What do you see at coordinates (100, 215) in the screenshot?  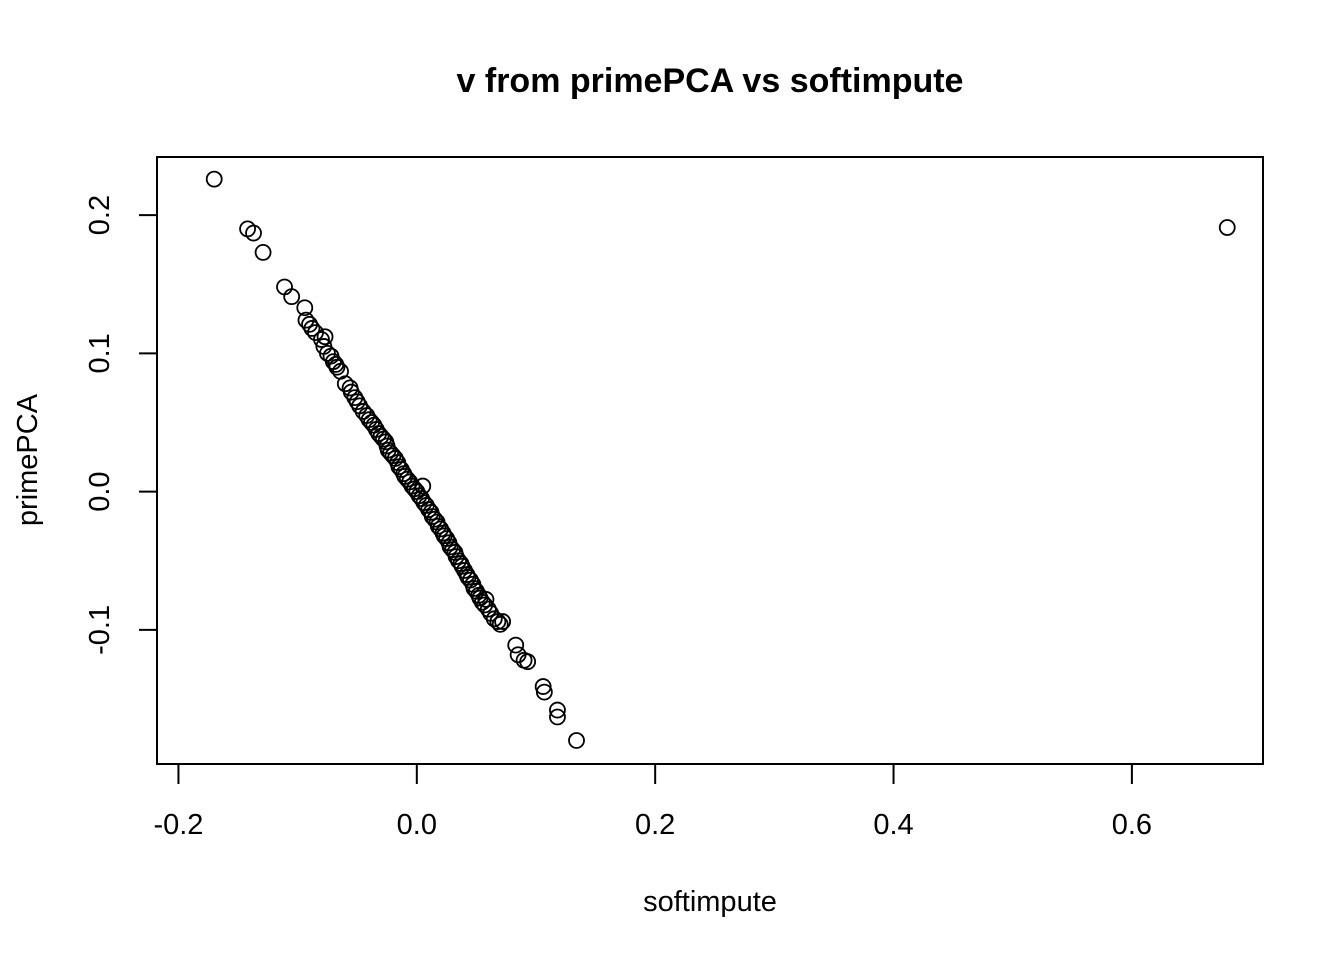 I see `y-tick-label: 0.2` at bounding box center [100, 215].